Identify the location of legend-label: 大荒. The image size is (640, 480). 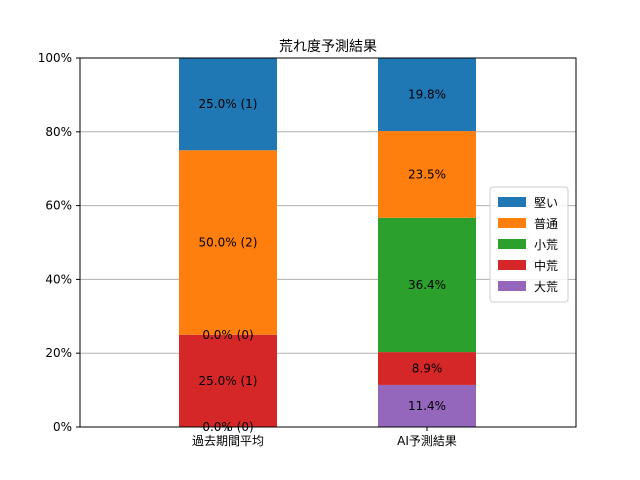
(546, 287).